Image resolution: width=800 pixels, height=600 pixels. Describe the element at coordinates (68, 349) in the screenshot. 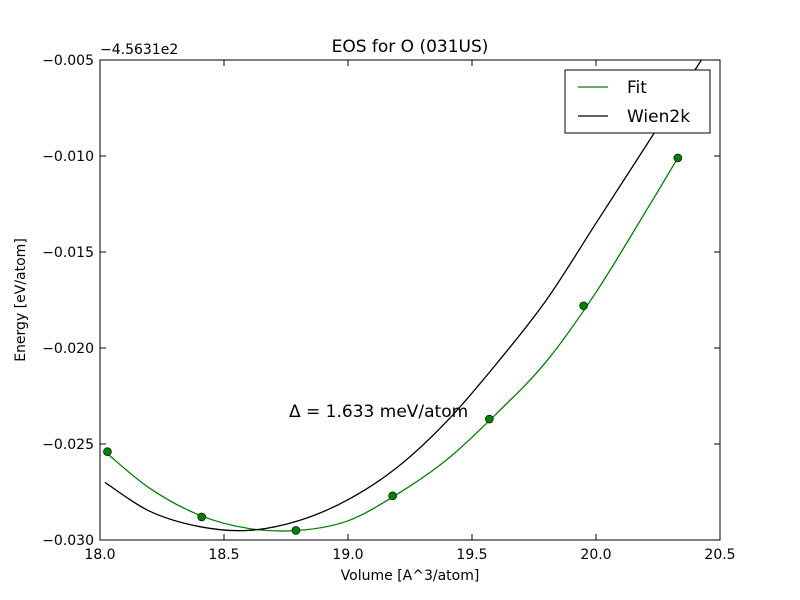

I see `y-tick-label-2: −0.020` at that location.